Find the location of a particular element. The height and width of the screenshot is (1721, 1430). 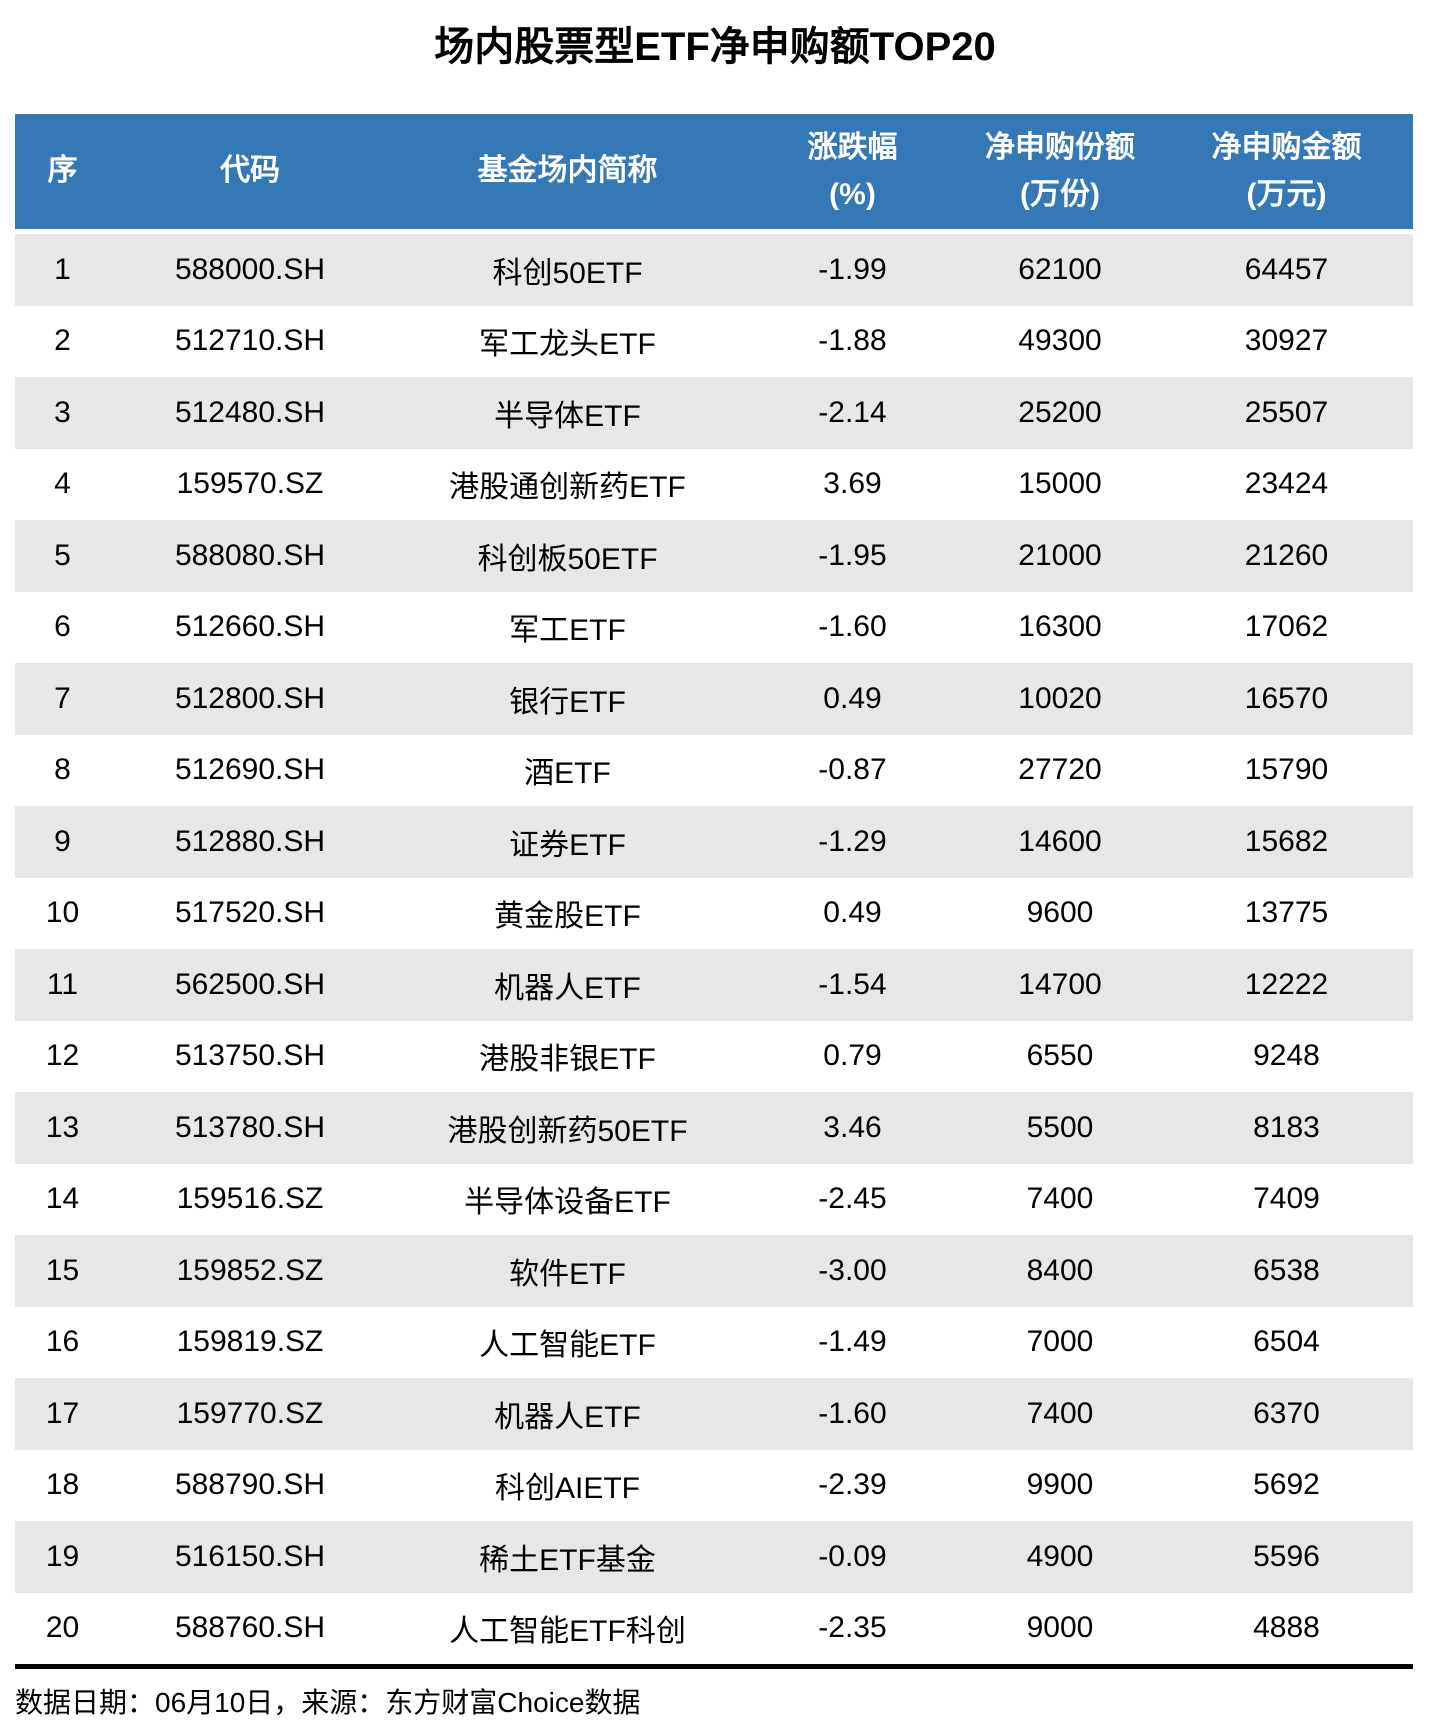

table-row: 18 588790.SH 科创AIETF -2.39 9900 5692 is located at coordinates (714, 1486).